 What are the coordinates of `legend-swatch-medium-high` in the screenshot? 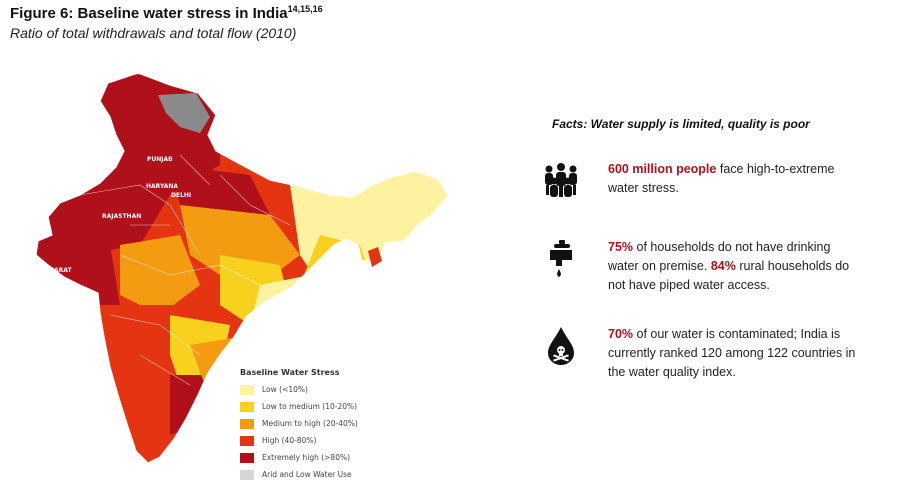 It's located at (247, 423).